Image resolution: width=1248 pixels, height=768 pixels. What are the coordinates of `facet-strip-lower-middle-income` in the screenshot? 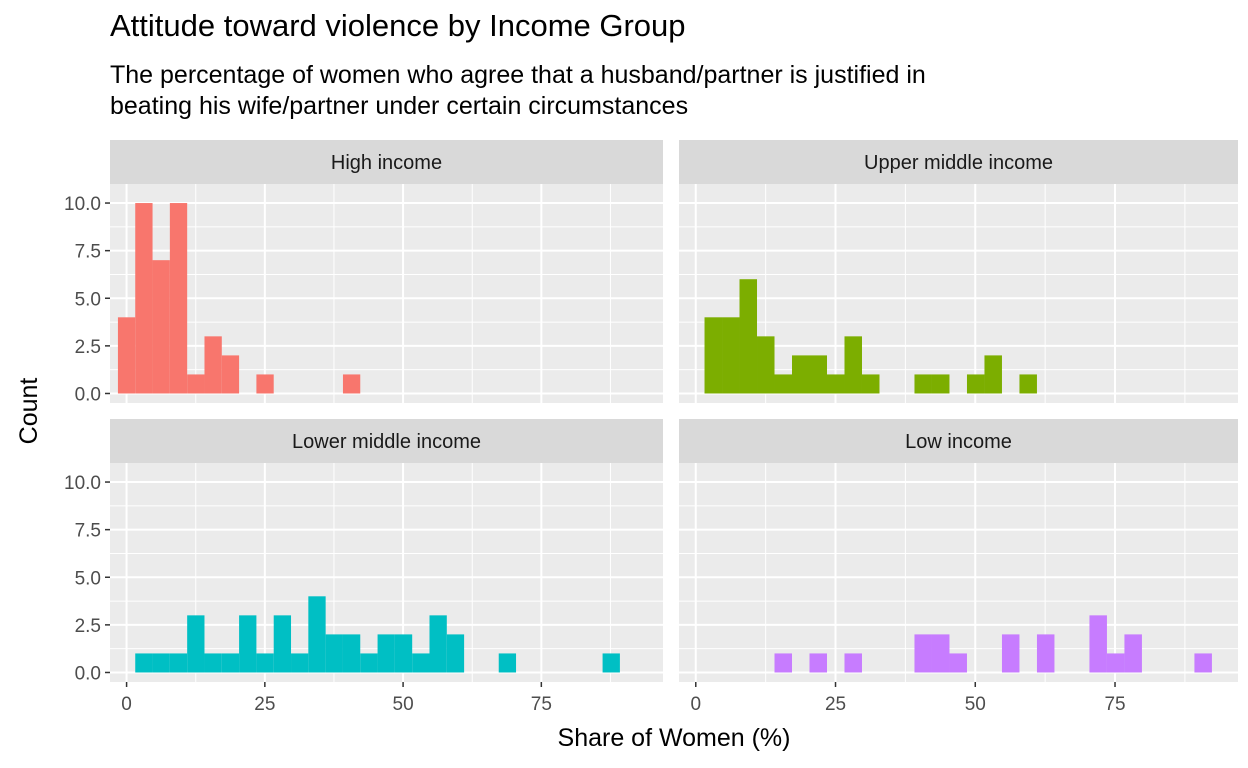 It's located at (386, 441).